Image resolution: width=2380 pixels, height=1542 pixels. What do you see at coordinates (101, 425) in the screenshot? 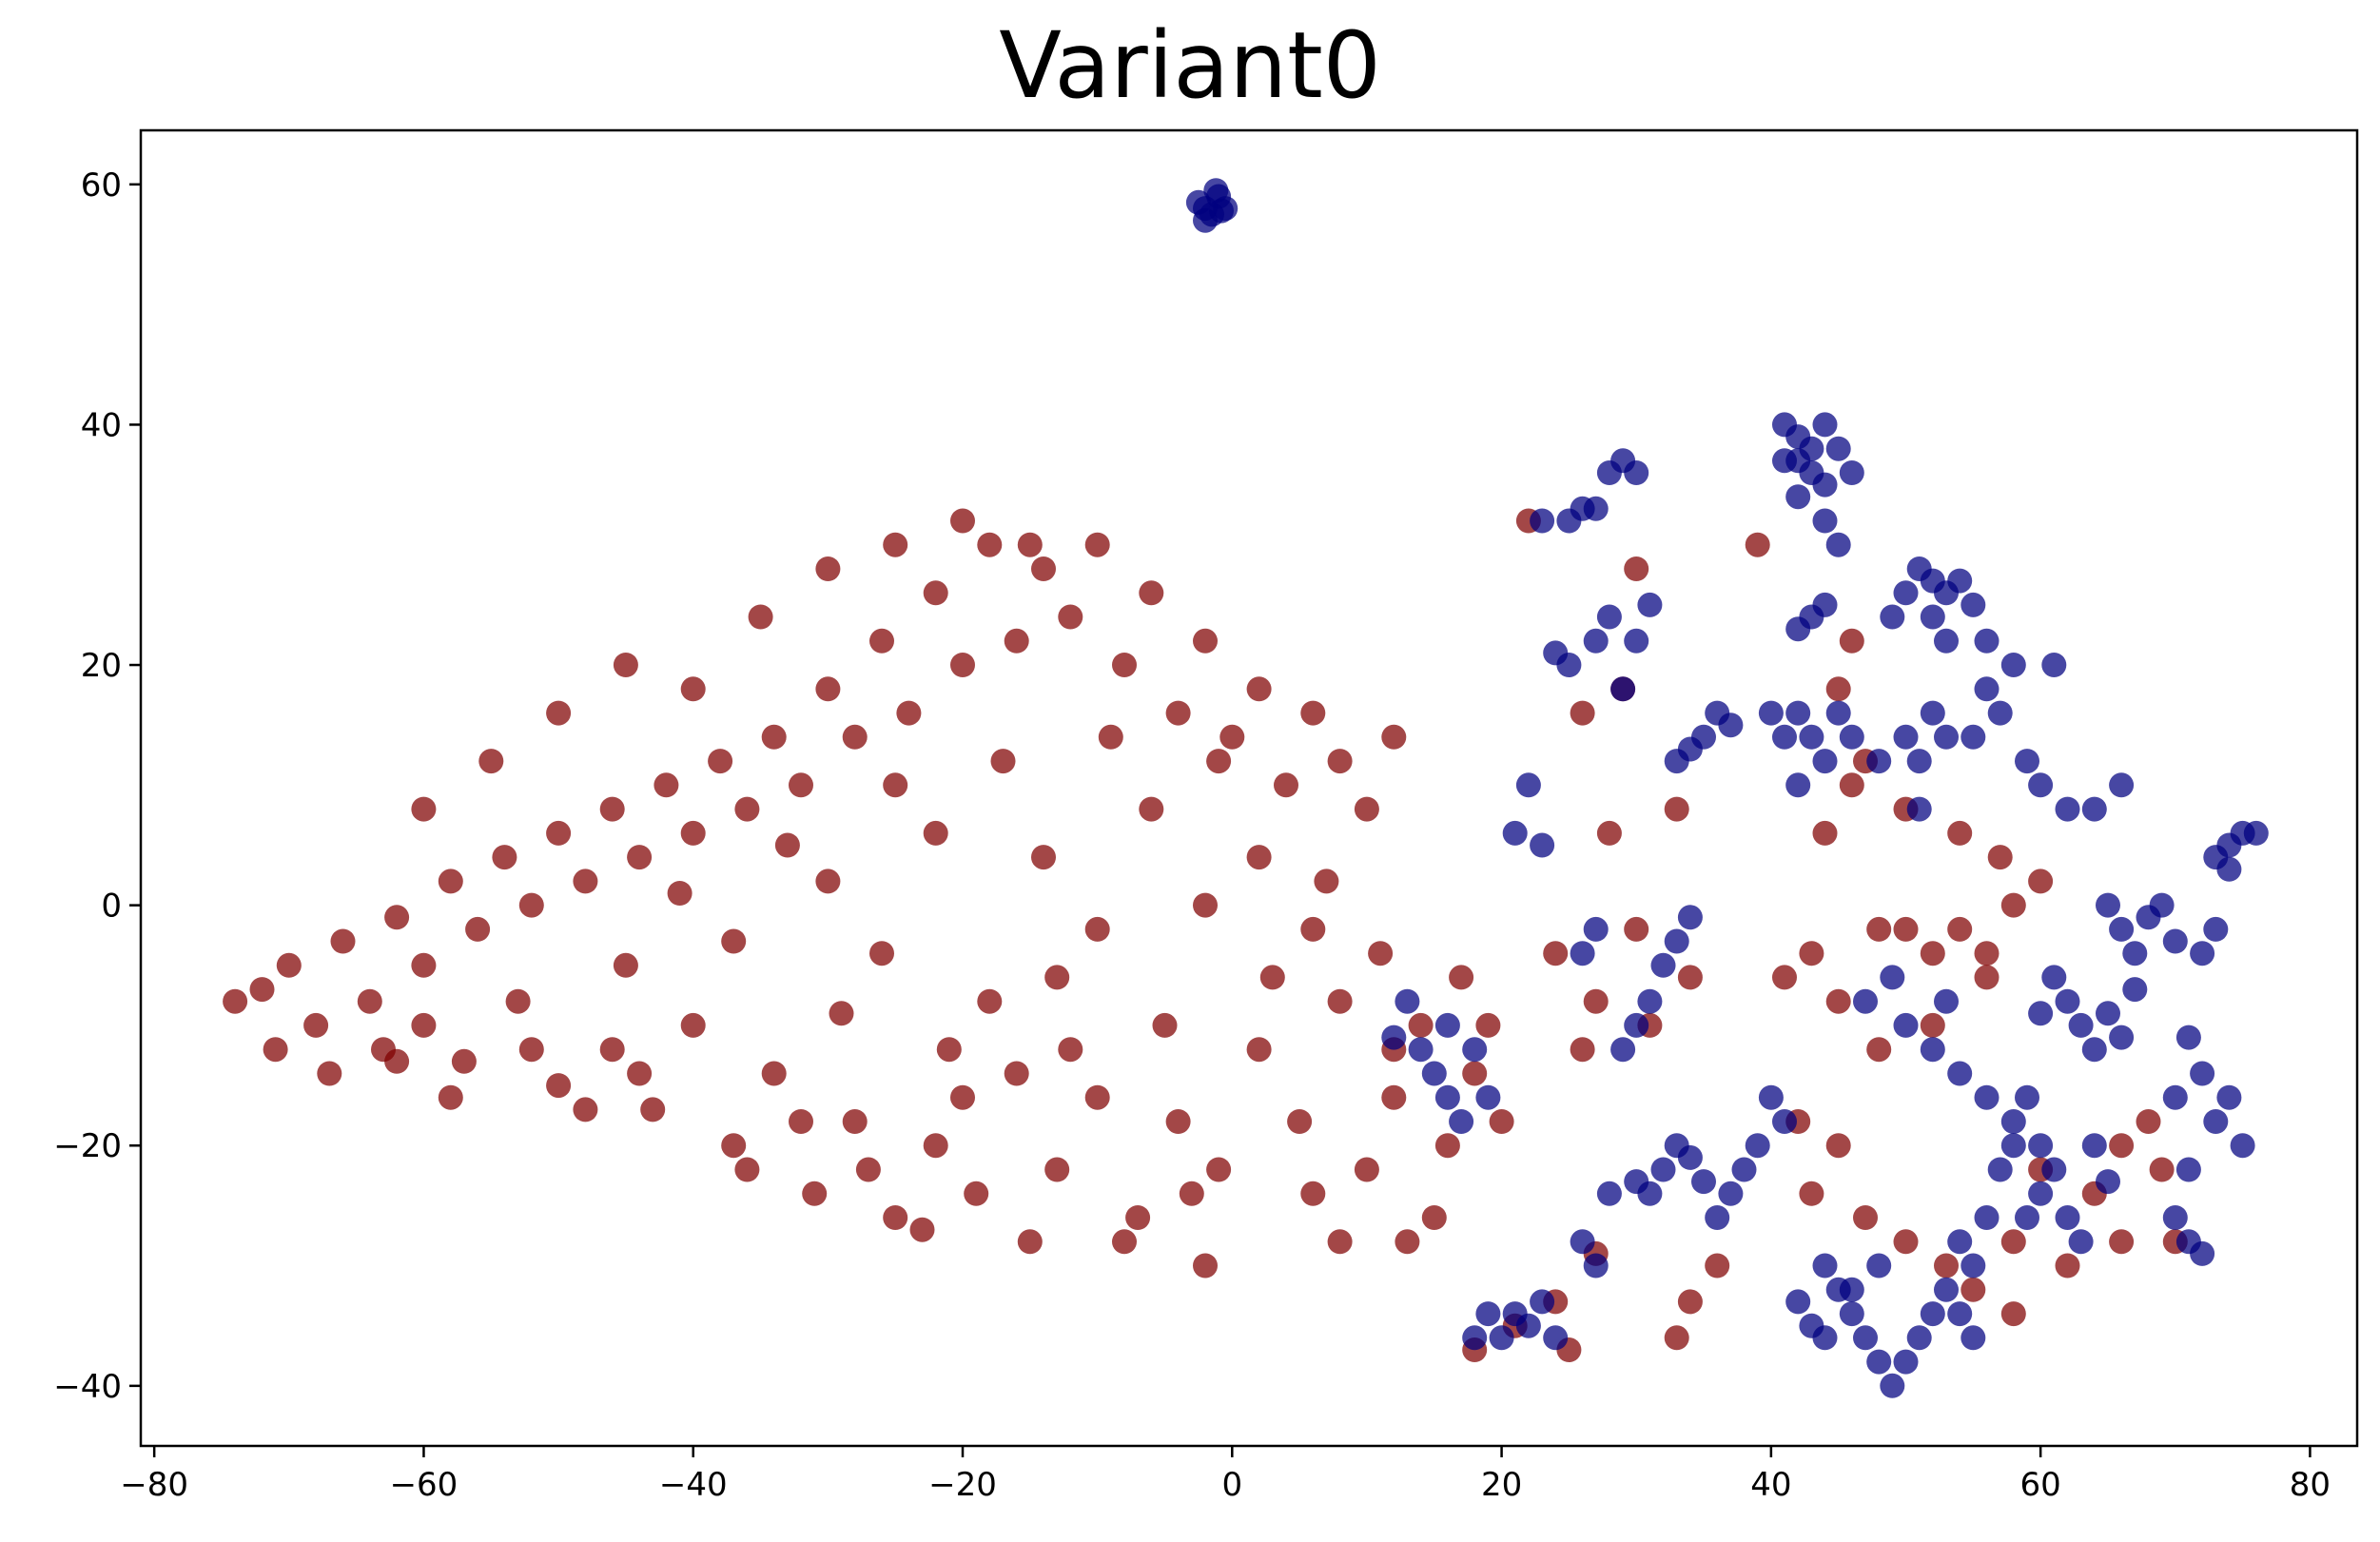
I see `y-tick-label: 40` at bounding box center [101, 425].